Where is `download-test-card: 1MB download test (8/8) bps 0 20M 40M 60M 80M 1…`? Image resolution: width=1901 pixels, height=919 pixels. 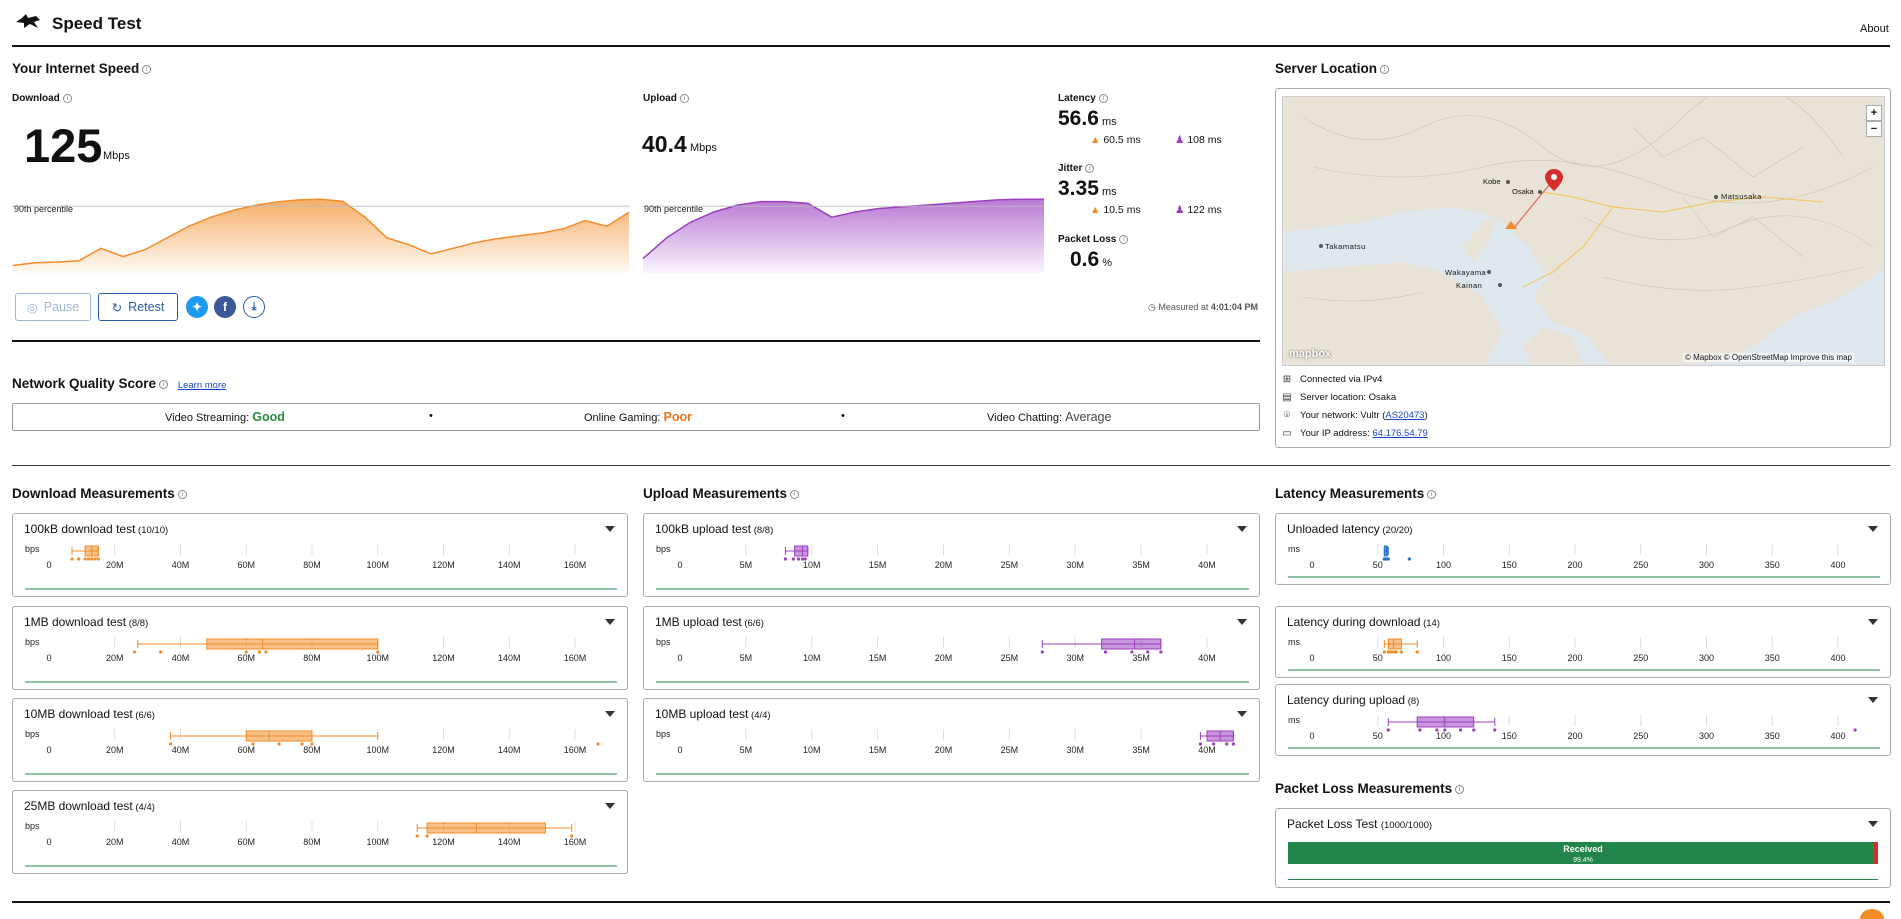
download-test-card: 1MB download test (8/8) bps 0 20M 40M 60M 80M 1… is located at coordinates (320, 648).